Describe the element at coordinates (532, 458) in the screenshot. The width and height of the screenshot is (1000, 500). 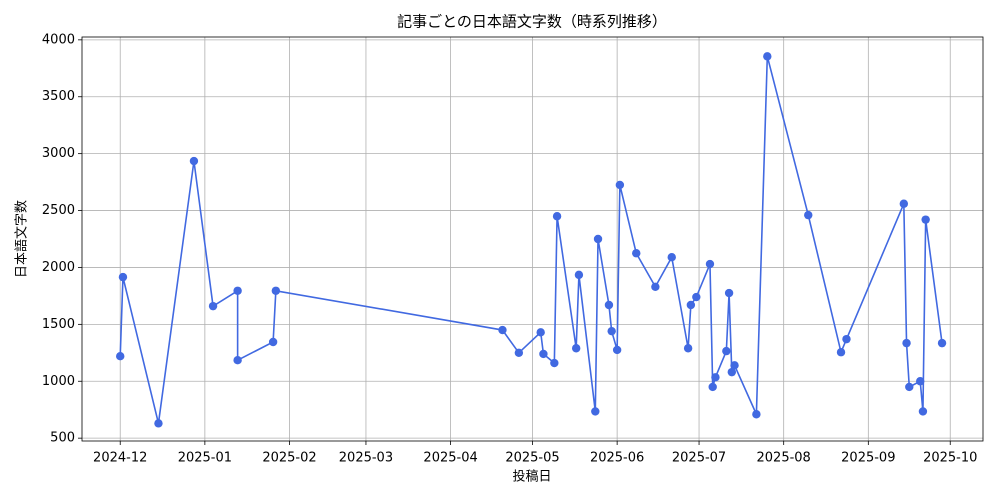
I see `x-tick-label: 2025-05` at that location.